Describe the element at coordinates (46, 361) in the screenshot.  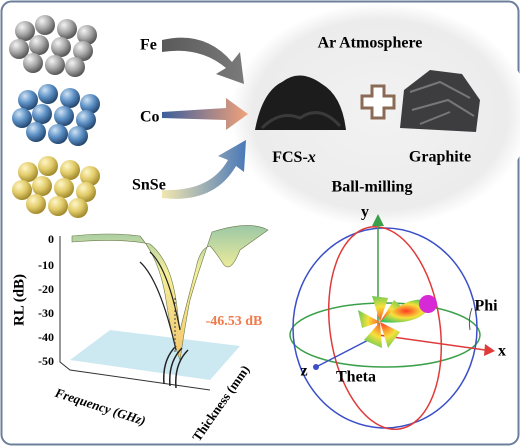
I see `tick-label: -50` at that location.